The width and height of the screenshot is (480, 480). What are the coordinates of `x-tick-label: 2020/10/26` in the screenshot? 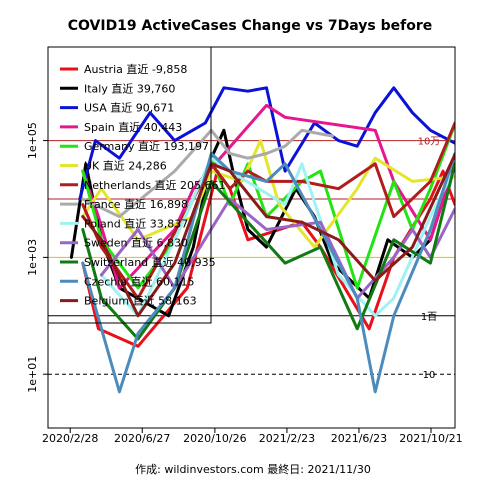 It's located at (214, 438).